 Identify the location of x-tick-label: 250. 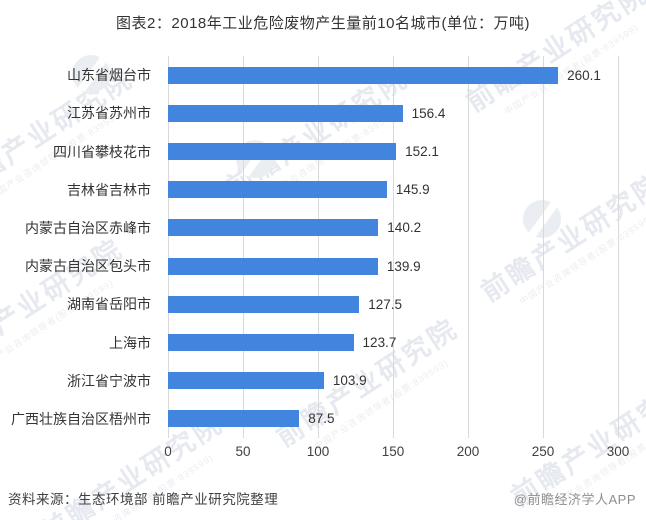
(543, 451).